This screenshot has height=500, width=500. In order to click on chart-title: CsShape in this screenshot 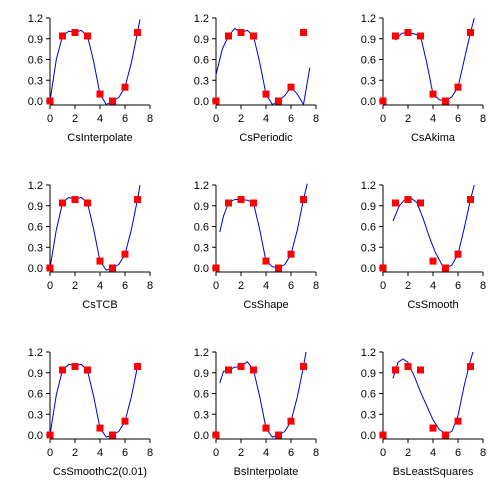, I will do `click(265, 305)`.